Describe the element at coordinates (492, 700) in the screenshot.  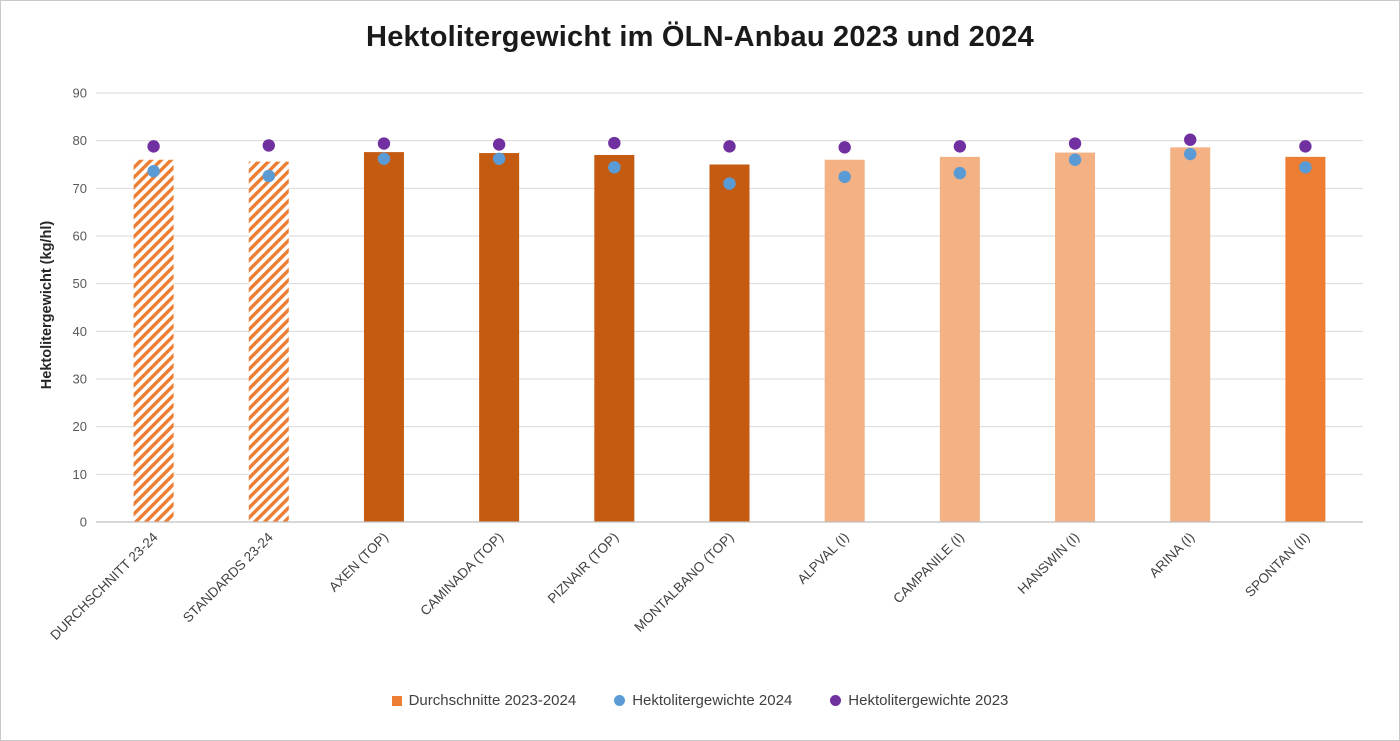
I see `legend-label: Durchschnitte 2023-2024` at that location.